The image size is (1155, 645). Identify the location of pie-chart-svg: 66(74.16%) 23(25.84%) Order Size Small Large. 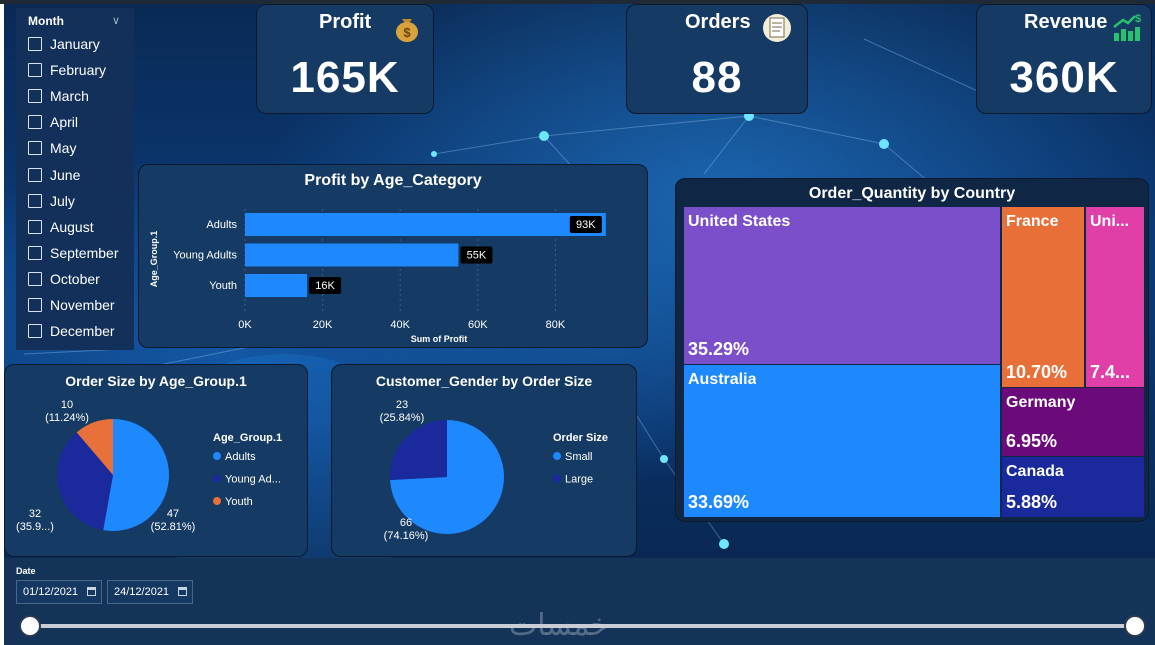
(494, 470).